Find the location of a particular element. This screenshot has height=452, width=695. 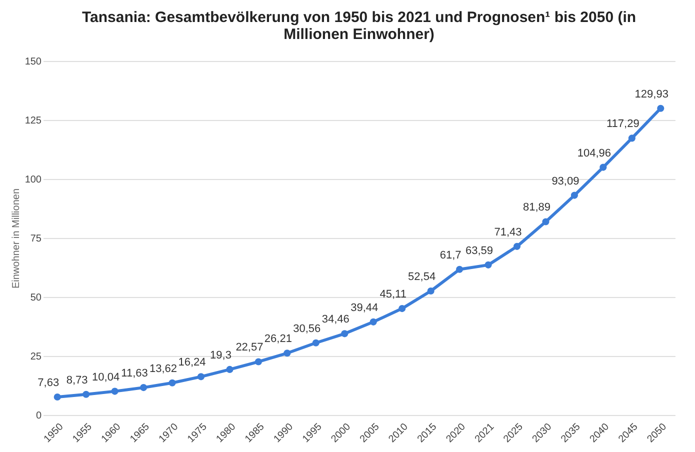

data-label: 104,96 is located at coordinates (594, 153).